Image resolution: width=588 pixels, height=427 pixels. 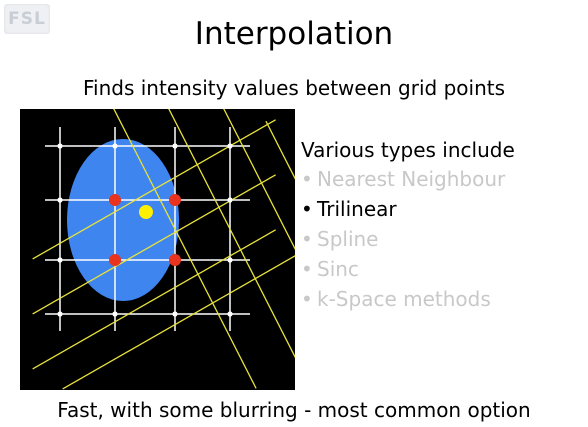 What do you see at coordinates (404, 299) in the screenshot?
I see `list-item-label: k-Space methods` at bounding box center [404, 299].